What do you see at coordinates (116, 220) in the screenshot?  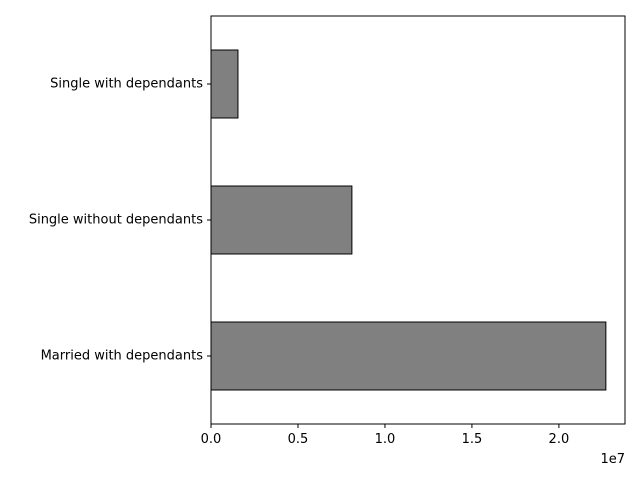 I see `y-tick-label: Single without dependants` at bounding box center [116, 220].